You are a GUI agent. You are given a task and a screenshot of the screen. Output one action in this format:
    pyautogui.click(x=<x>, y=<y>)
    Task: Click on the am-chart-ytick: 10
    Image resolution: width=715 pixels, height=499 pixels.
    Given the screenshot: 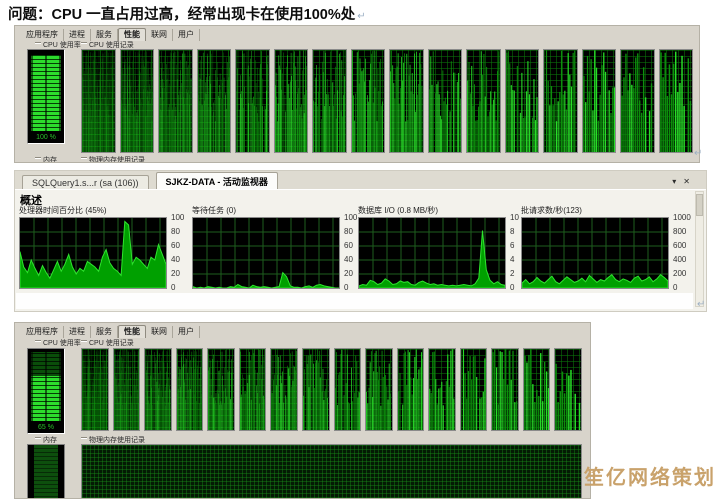 What is the action you would take?
    pyautogui.click(x=514, y=217)
    